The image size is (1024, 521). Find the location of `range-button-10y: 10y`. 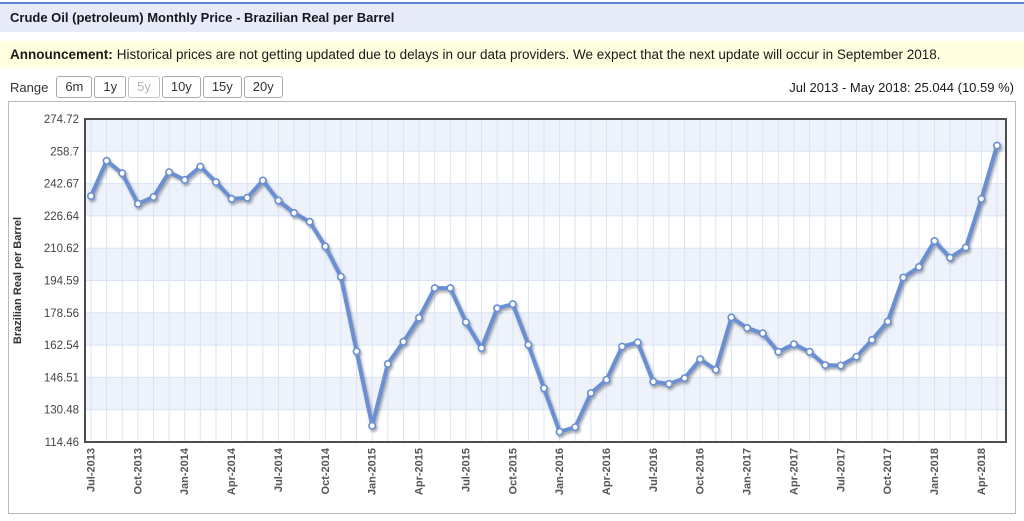

range-button-10y: 10y is located at coordinates (181, 87).